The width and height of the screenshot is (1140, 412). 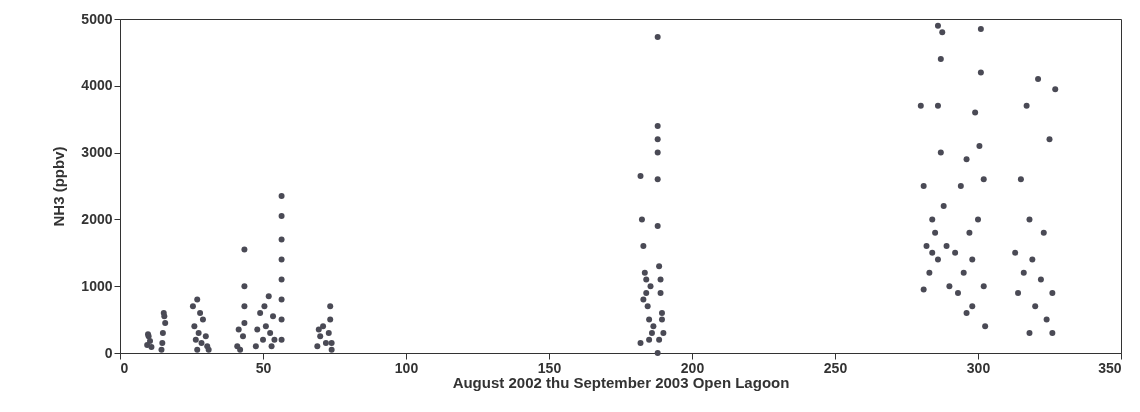 I want to click on x-tick-label: 50, so click(x=263, y=367).